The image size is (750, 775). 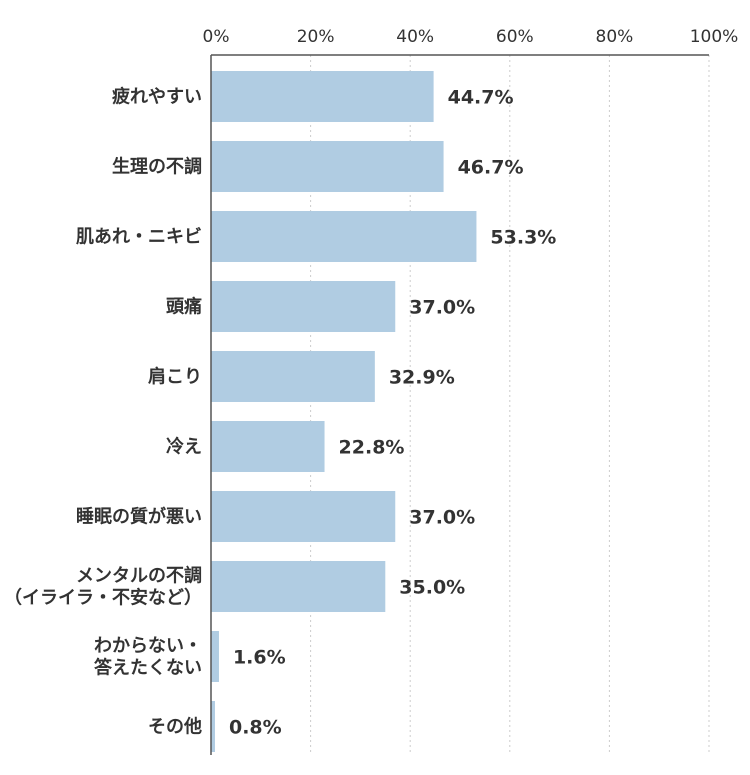 I want to click on category-label: 頭痛, so click(x=184, y=307).